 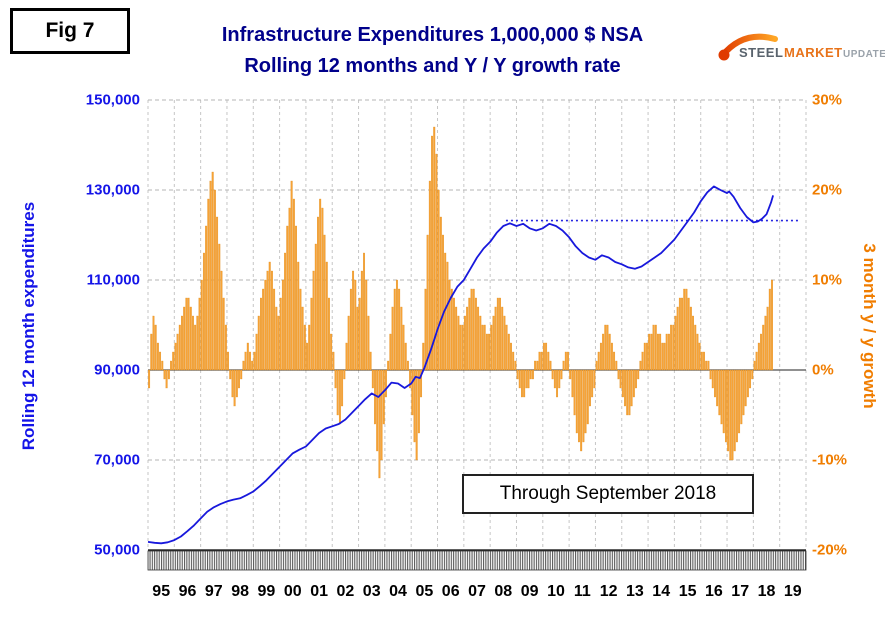 I want to click on y-right-tick: -10%, so click(x=829, y=460).